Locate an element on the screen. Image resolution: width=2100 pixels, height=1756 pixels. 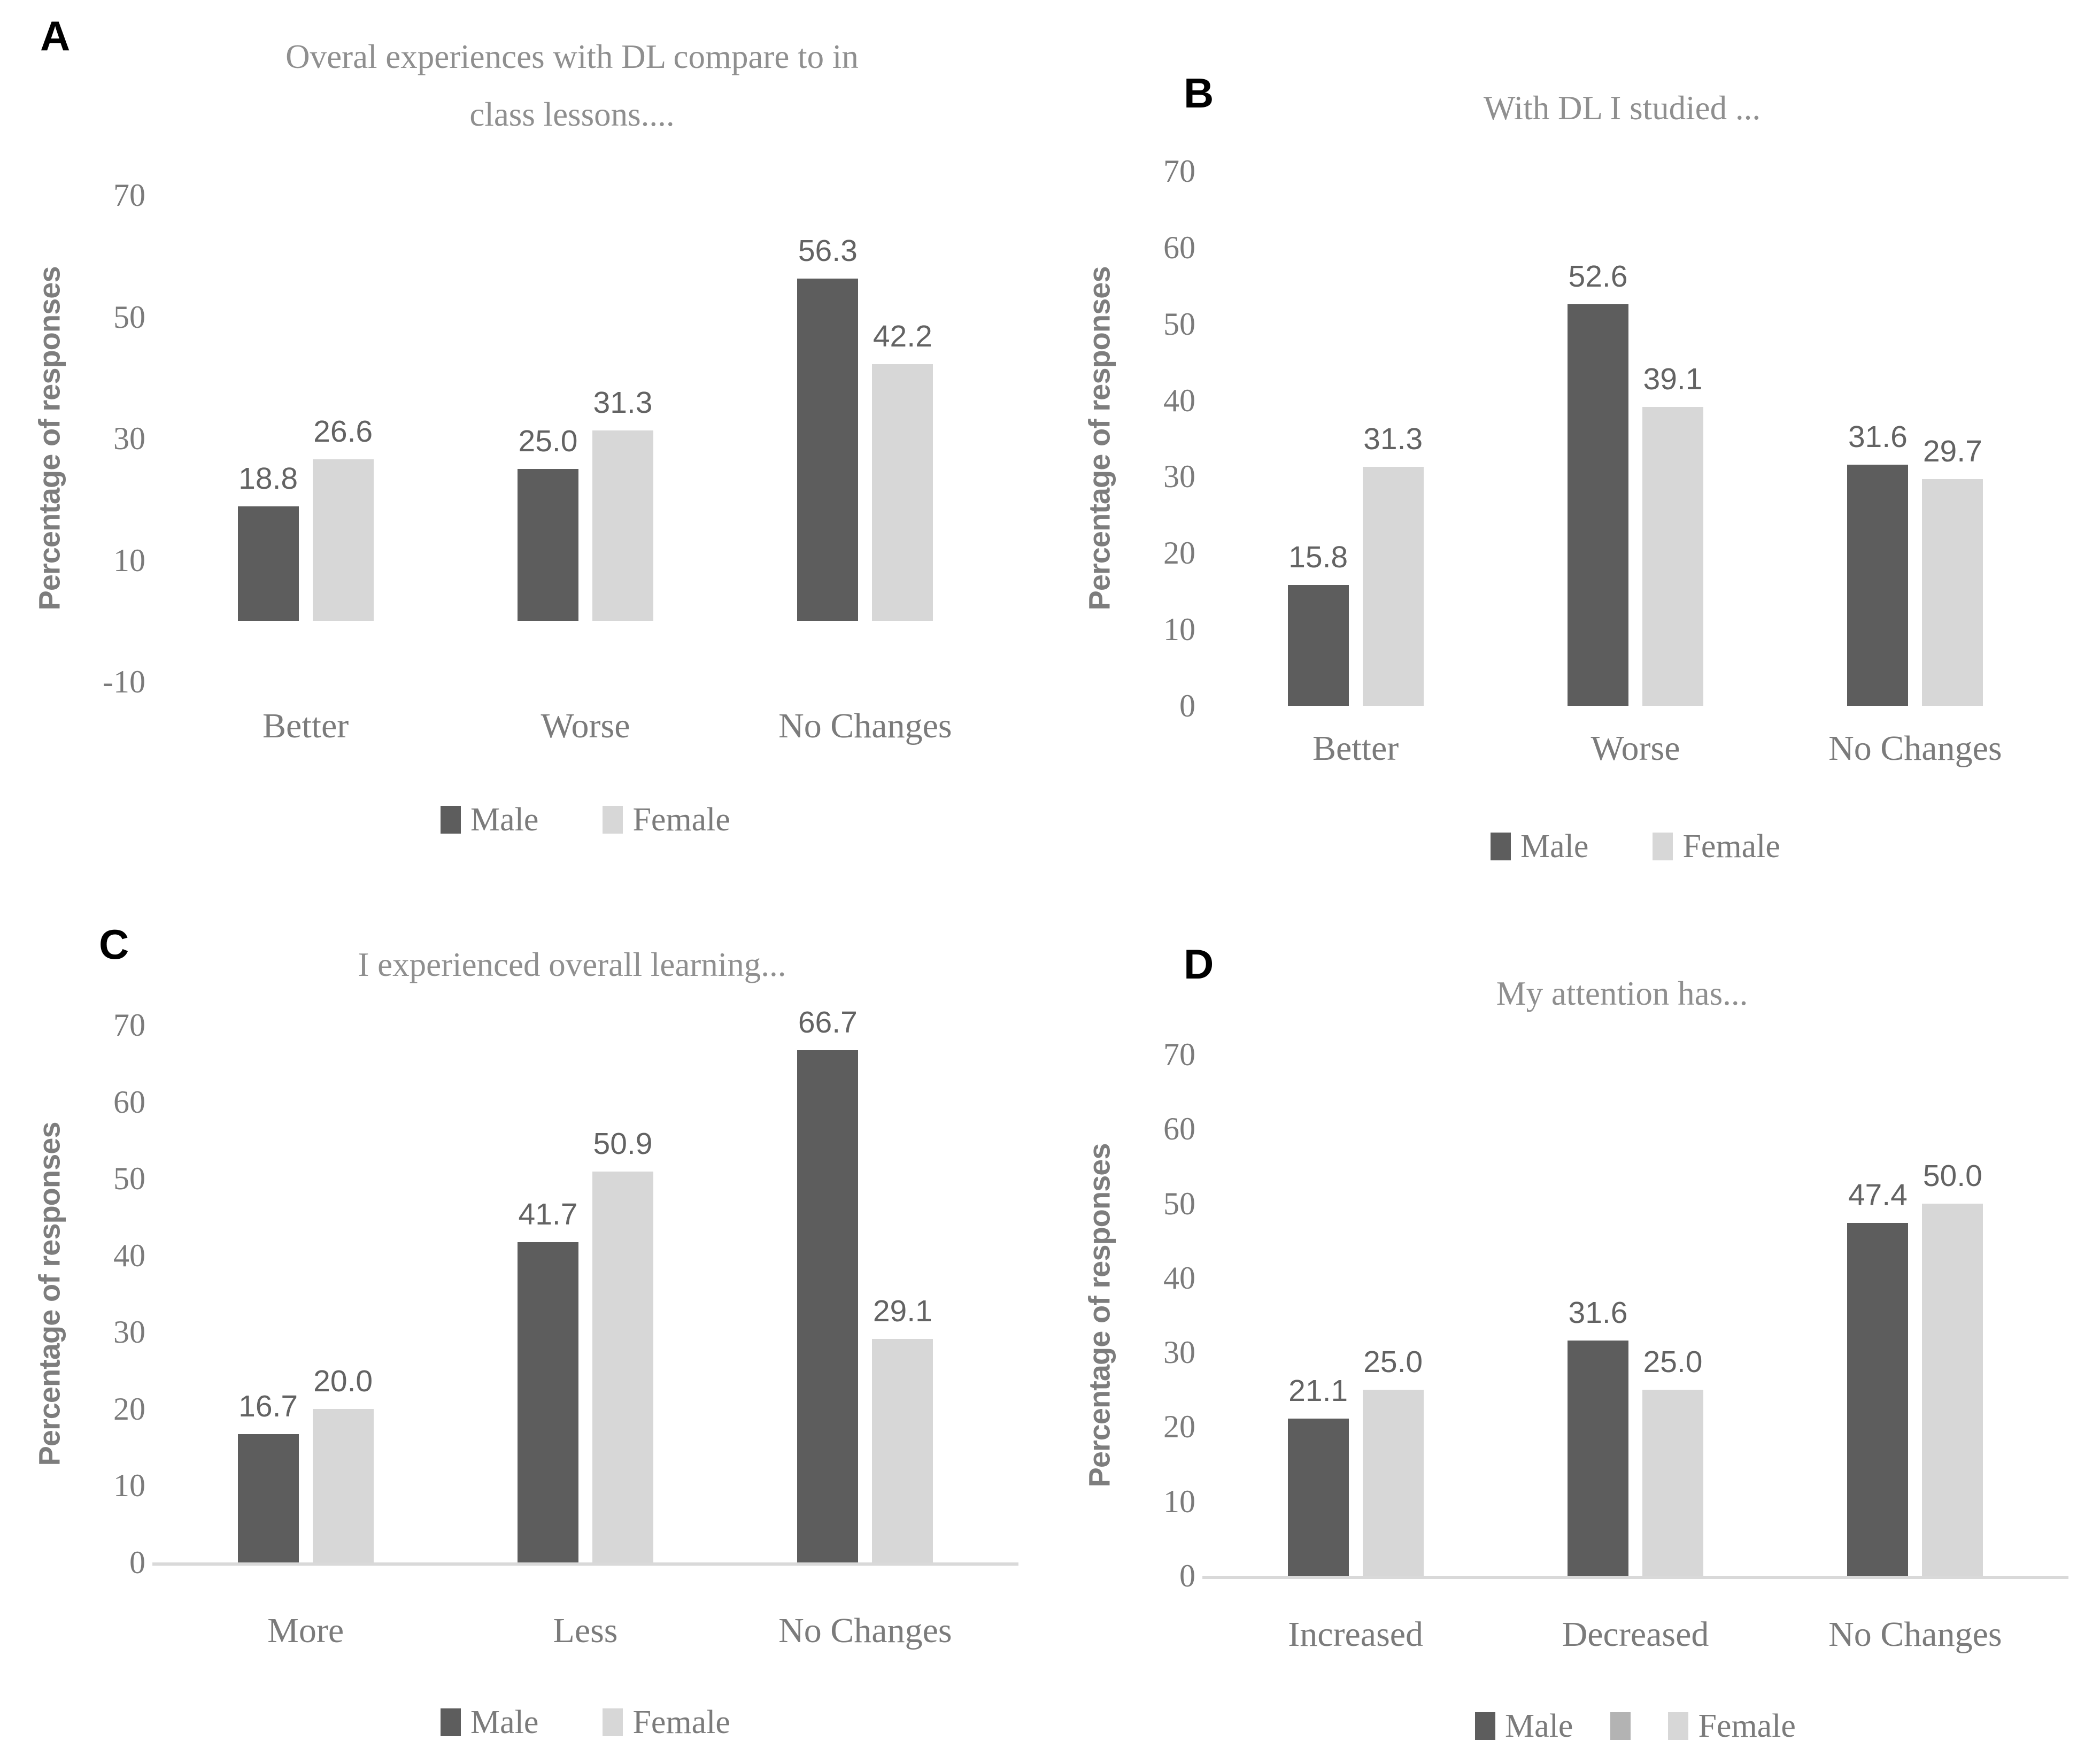
data-label: 39.1 is located at coordinates (1673, 379).